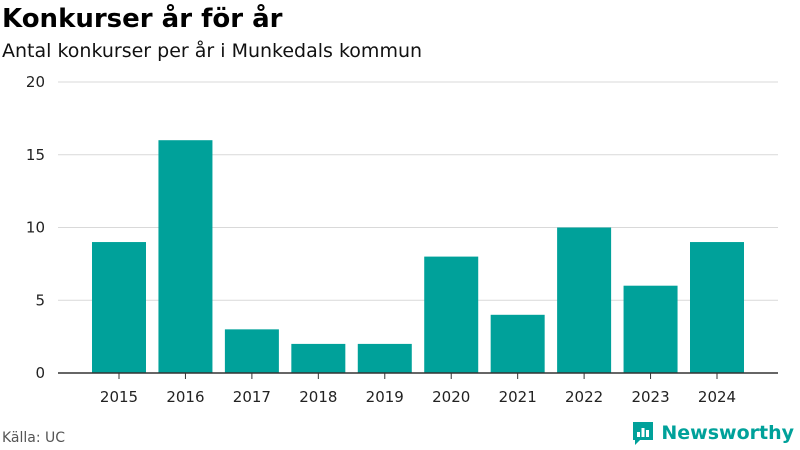 The height and width of the screenshot is (450, 800). I want to click on brand-name: Newsworthy, so click(727, 433).